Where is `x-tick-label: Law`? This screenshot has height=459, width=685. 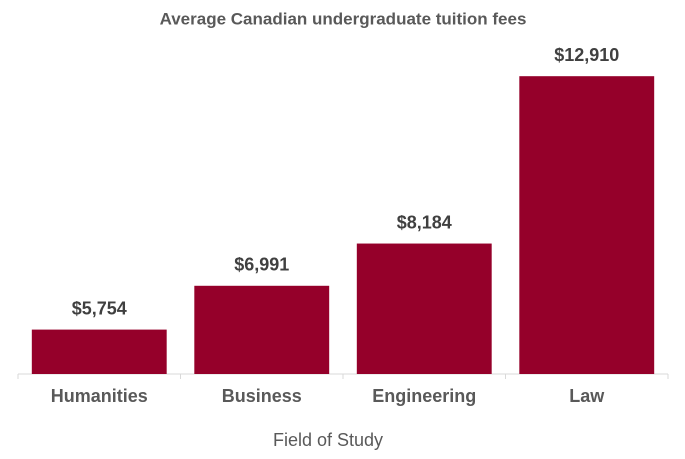
x-tick-label: Law is located at coordinates (587, 396).